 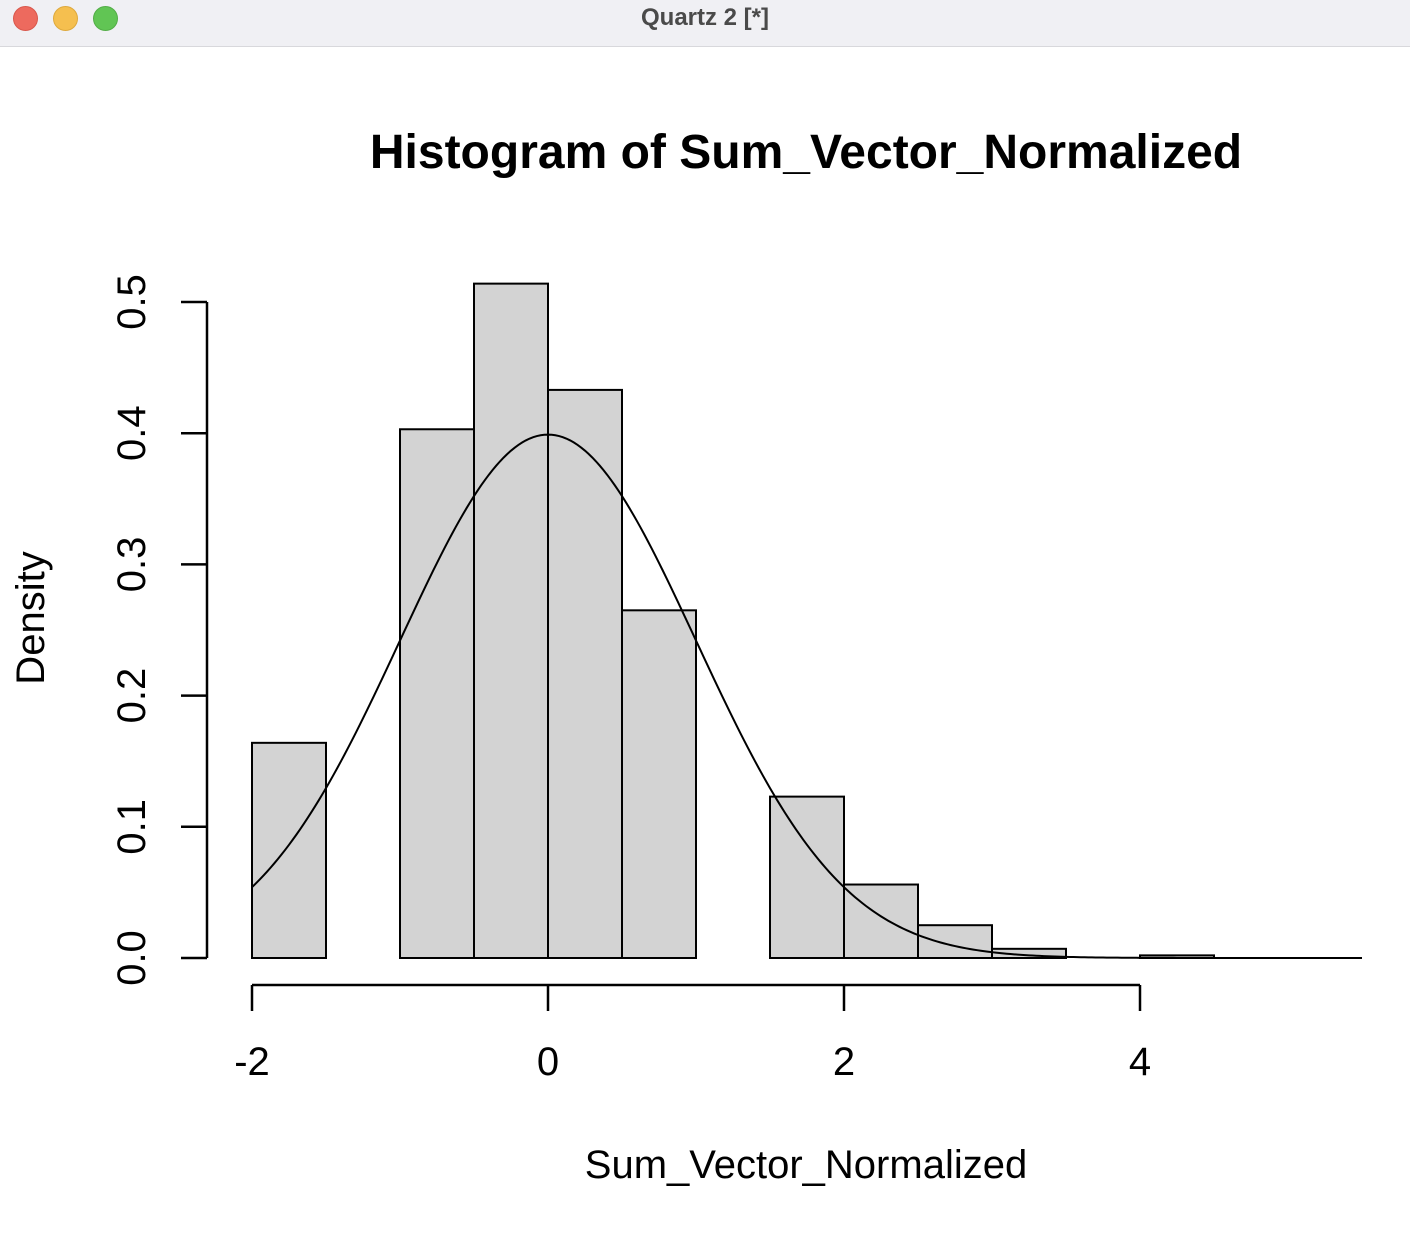 What do you see at coordinates (132, 827) in the screenshot?
I see `y-tick-label-1: 0.1` at bounding box center [132, 827].